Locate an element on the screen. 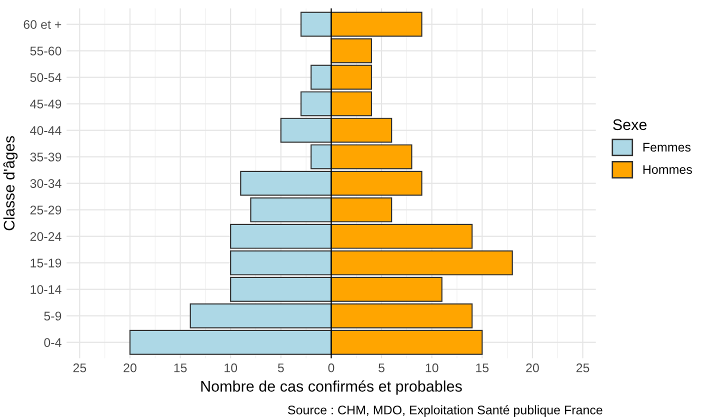 This screenshot has width=701, height=419. y-tick-label: 55-60 is located at coordinates (46, 51).